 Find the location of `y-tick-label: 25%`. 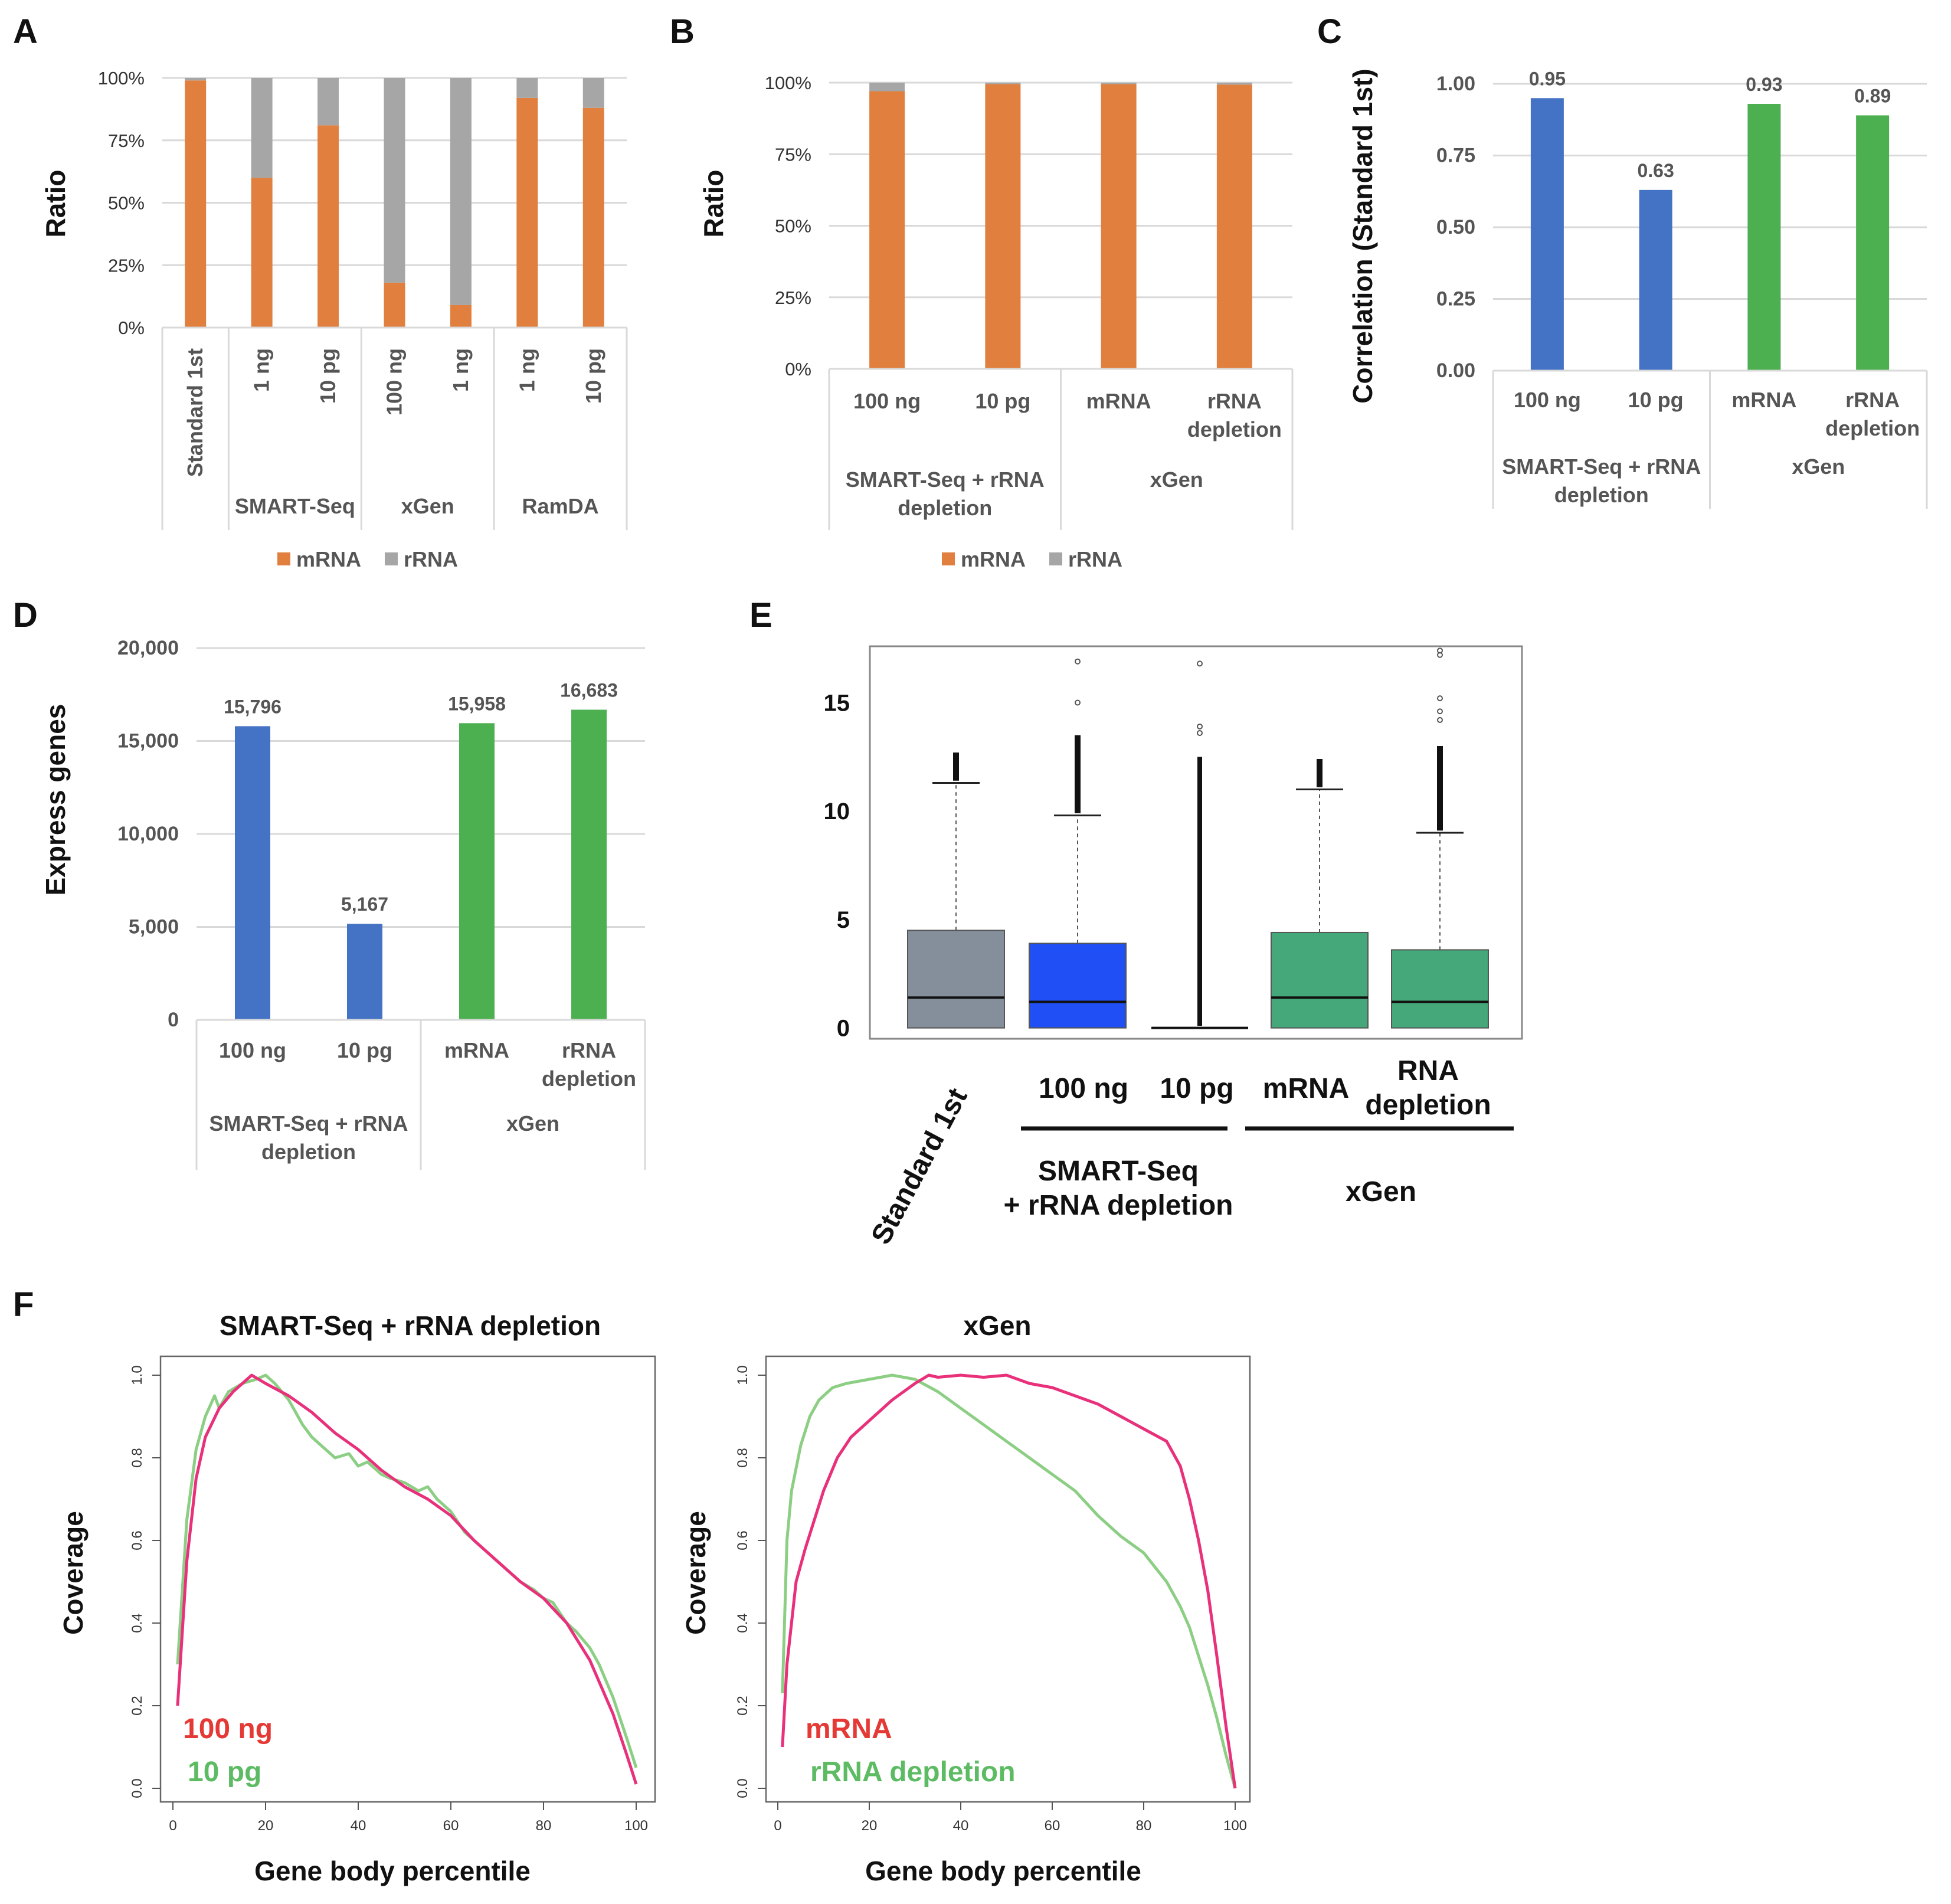

y-tick-label: 25% is located at coordinates (126, 265).